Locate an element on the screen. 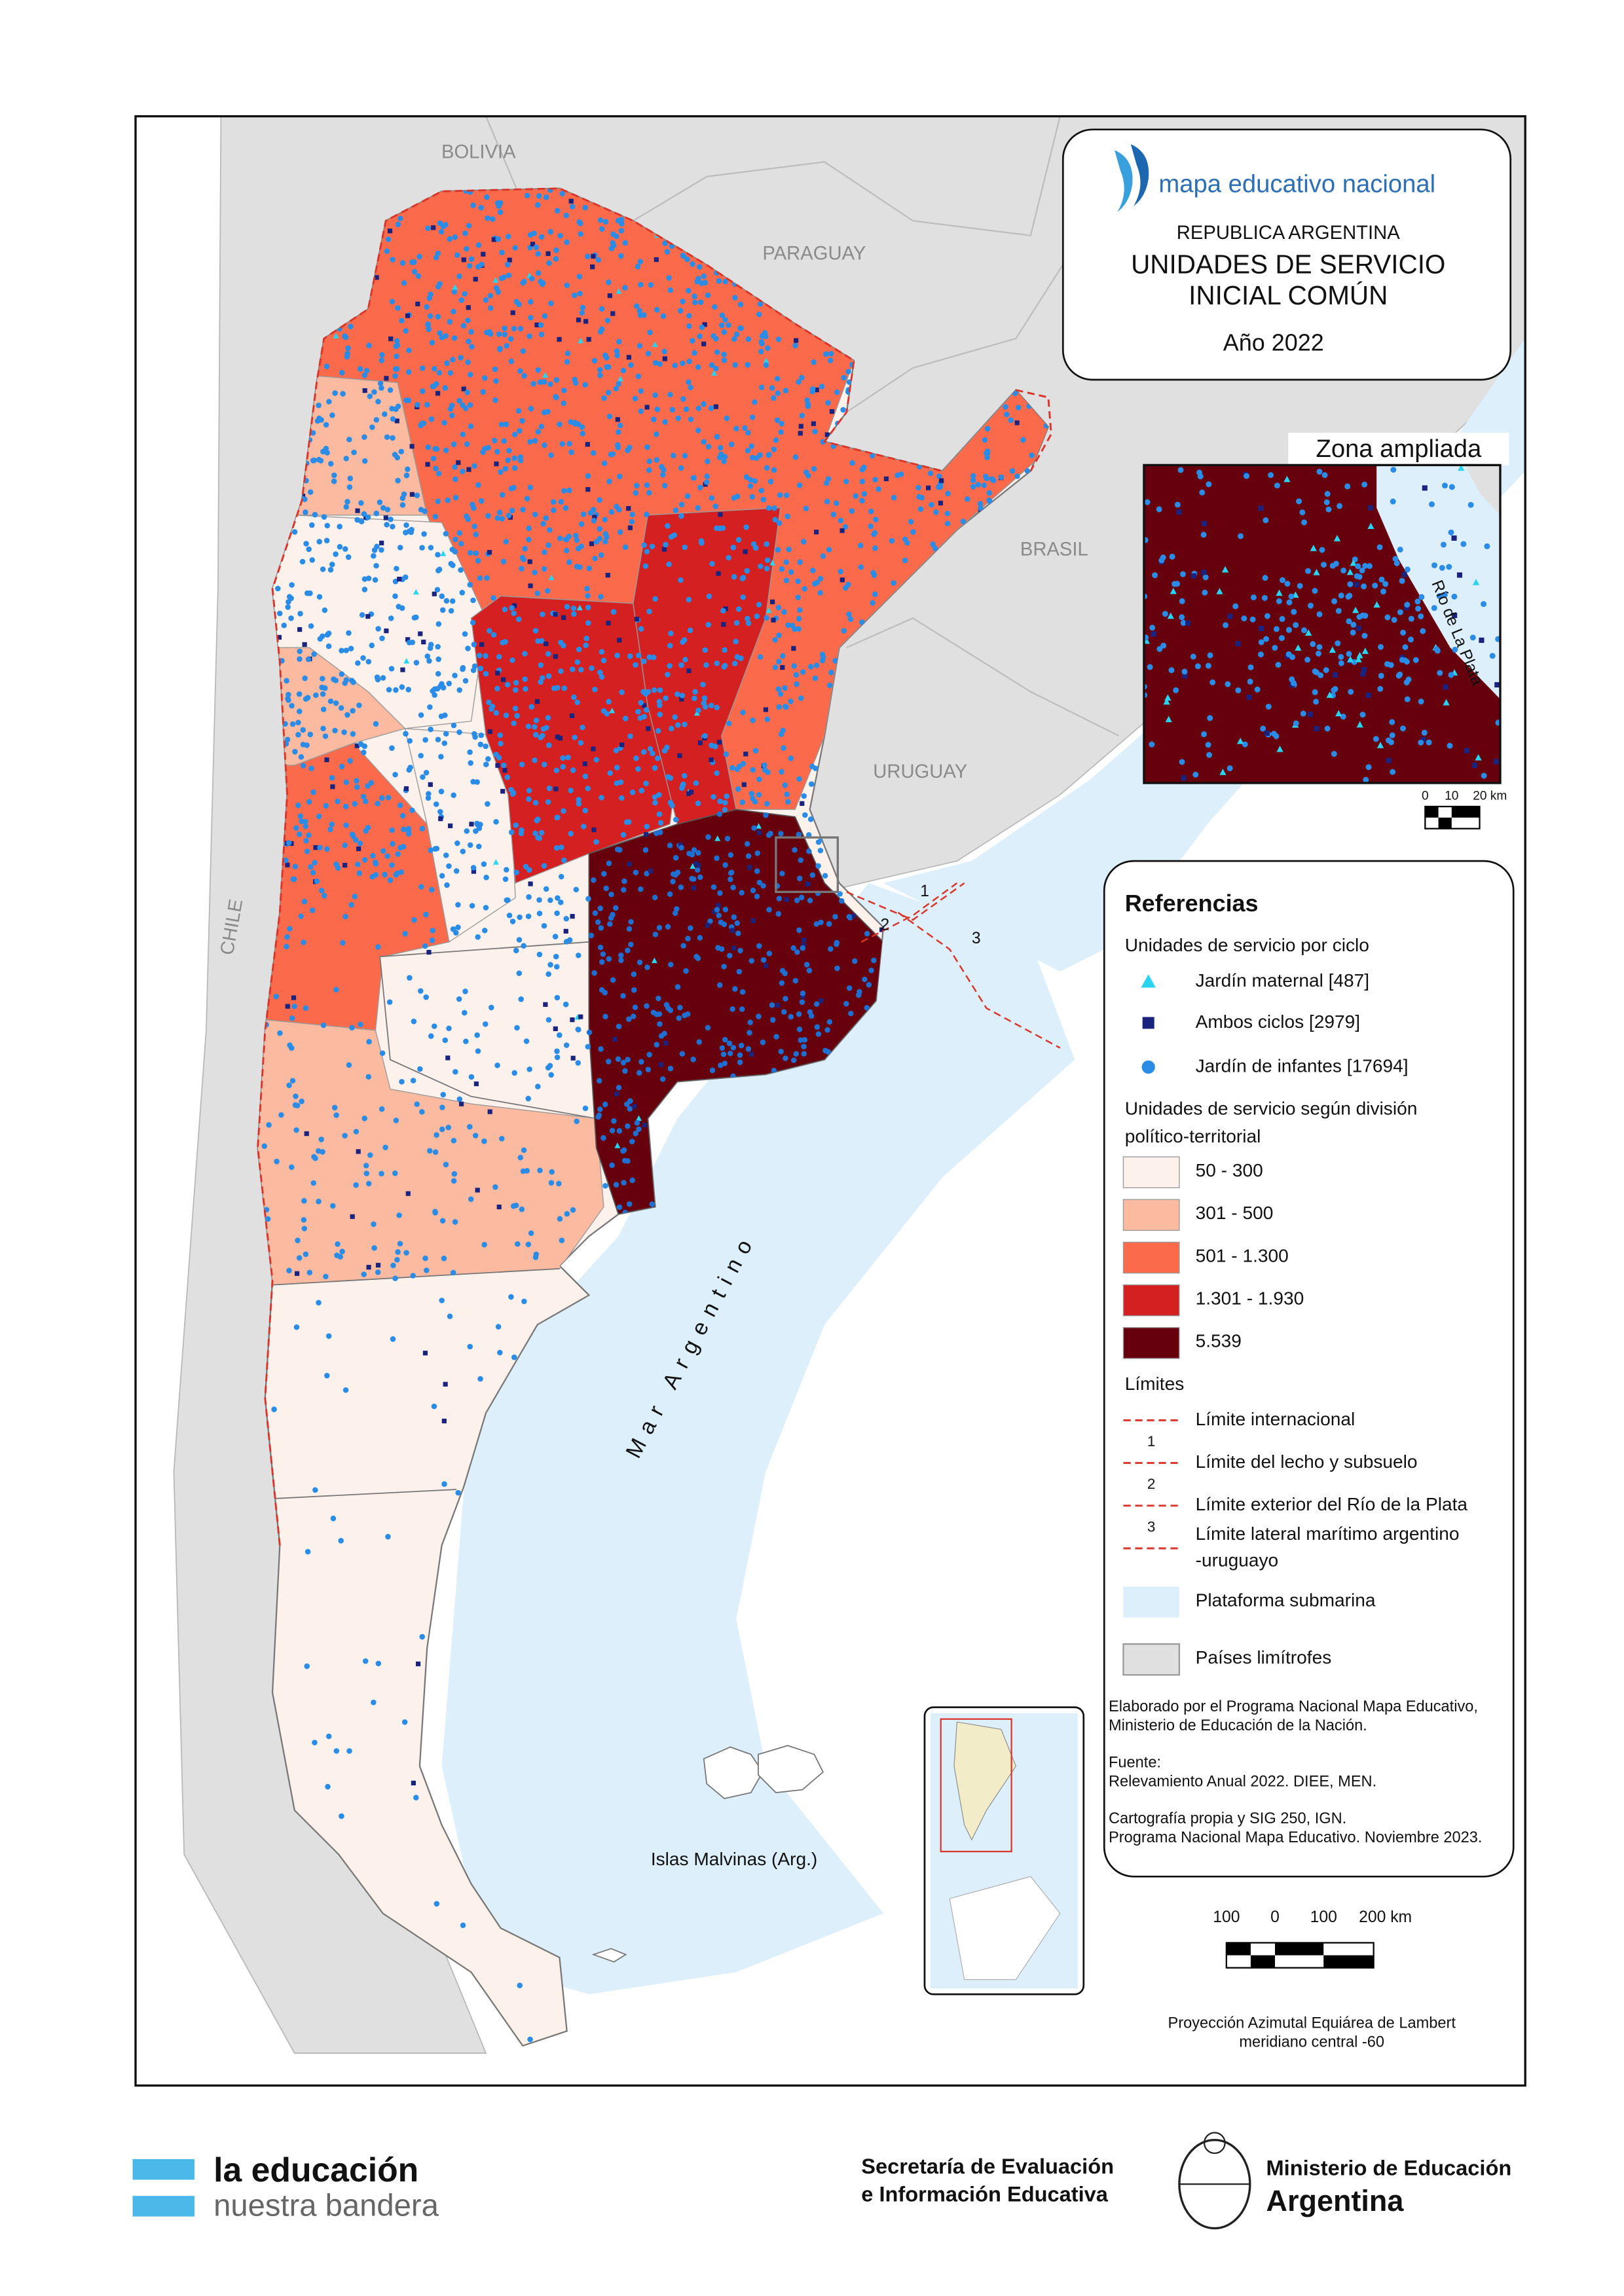 Image resolution: width=1624 pixels, height=2296 pixels. scale-bar is located at coordinates (1238, 1949).